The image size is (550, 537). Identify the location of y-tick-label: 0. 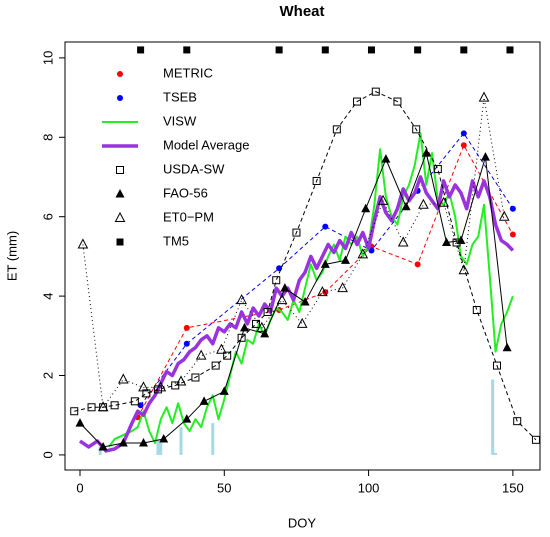
(47, 454).